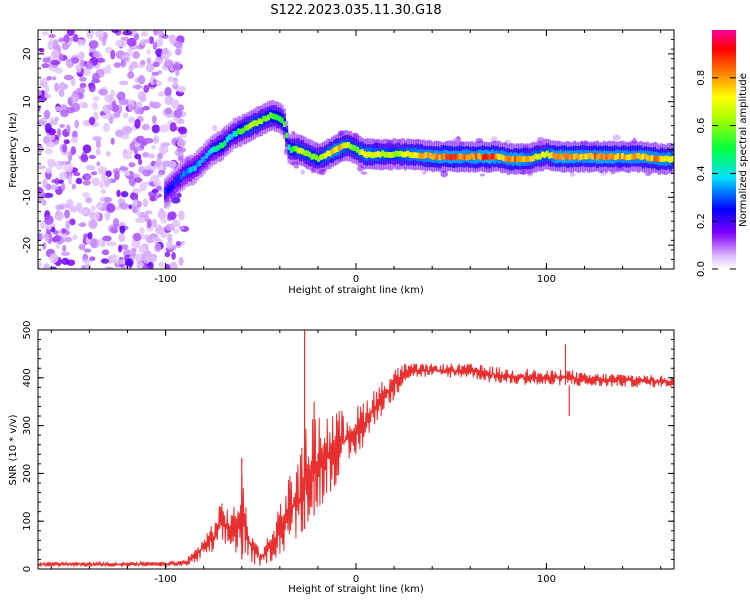  Describe the element at coordinates (27, 329) in the screenshot. I see `snr-ytick-label: 500` at that location.